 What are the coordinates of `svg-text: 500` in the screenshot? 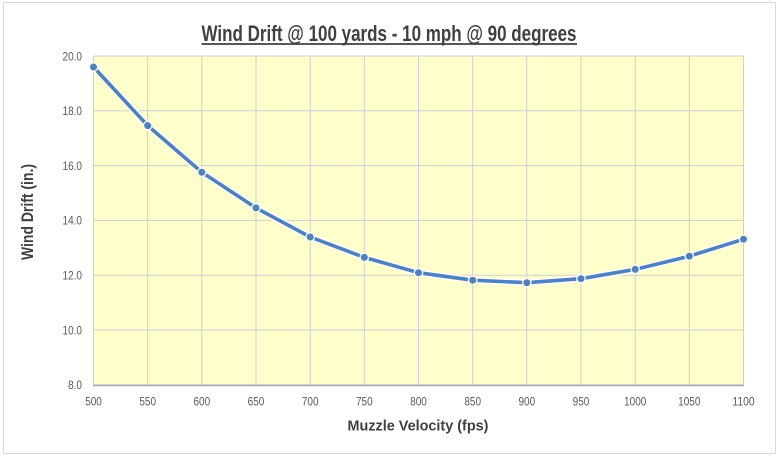 It's located at (93, 402).